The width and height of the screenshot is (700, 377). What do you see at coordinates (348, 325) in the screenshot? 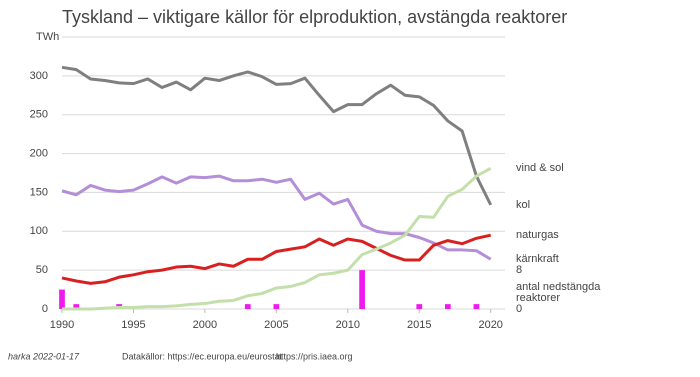
I see `x-tick-label: 2010` at bounding box center [348, 325].